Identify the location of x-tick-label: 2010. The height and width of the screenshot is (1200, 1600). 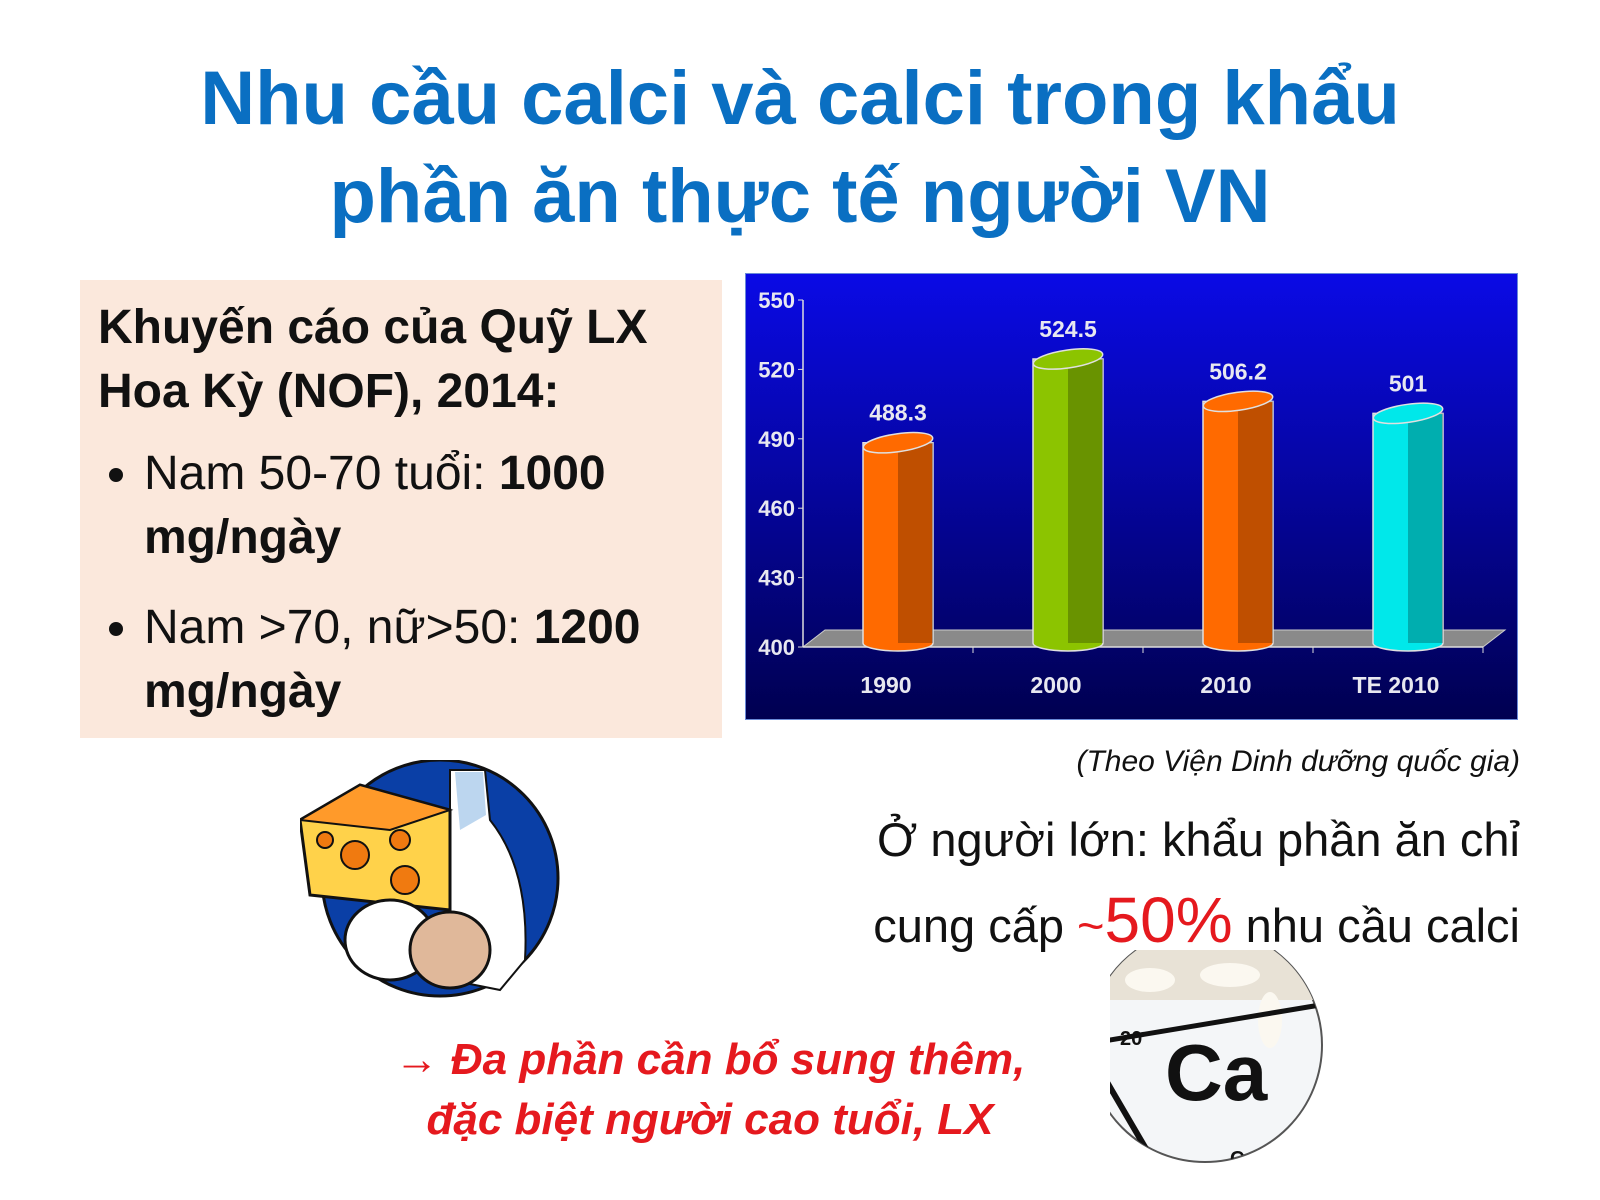
(1225, 685).